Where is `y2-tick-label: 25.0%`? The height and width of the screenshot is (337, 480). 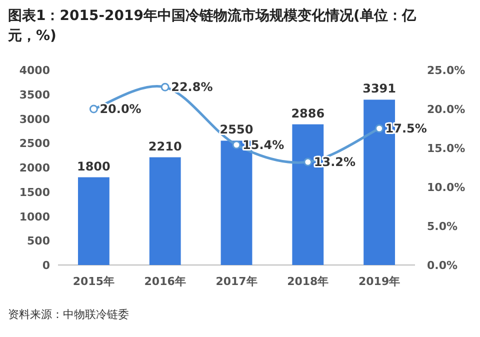 y2-tick-label: 25.0% is located at coordinates (446, 70).